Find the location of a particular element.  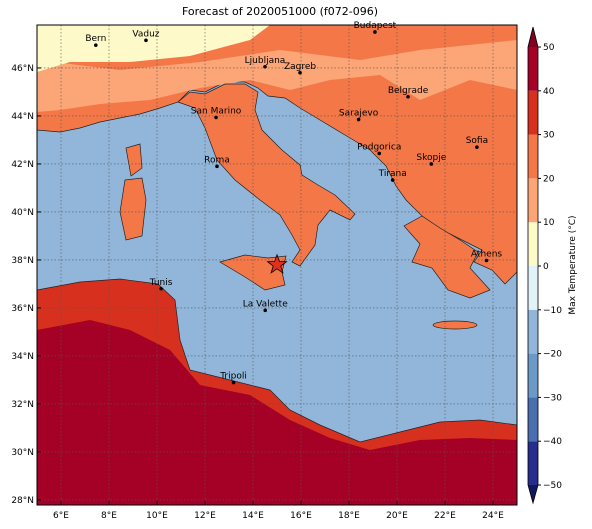

colorbar-tick-label: 10 is located at coordinates (549, 223).